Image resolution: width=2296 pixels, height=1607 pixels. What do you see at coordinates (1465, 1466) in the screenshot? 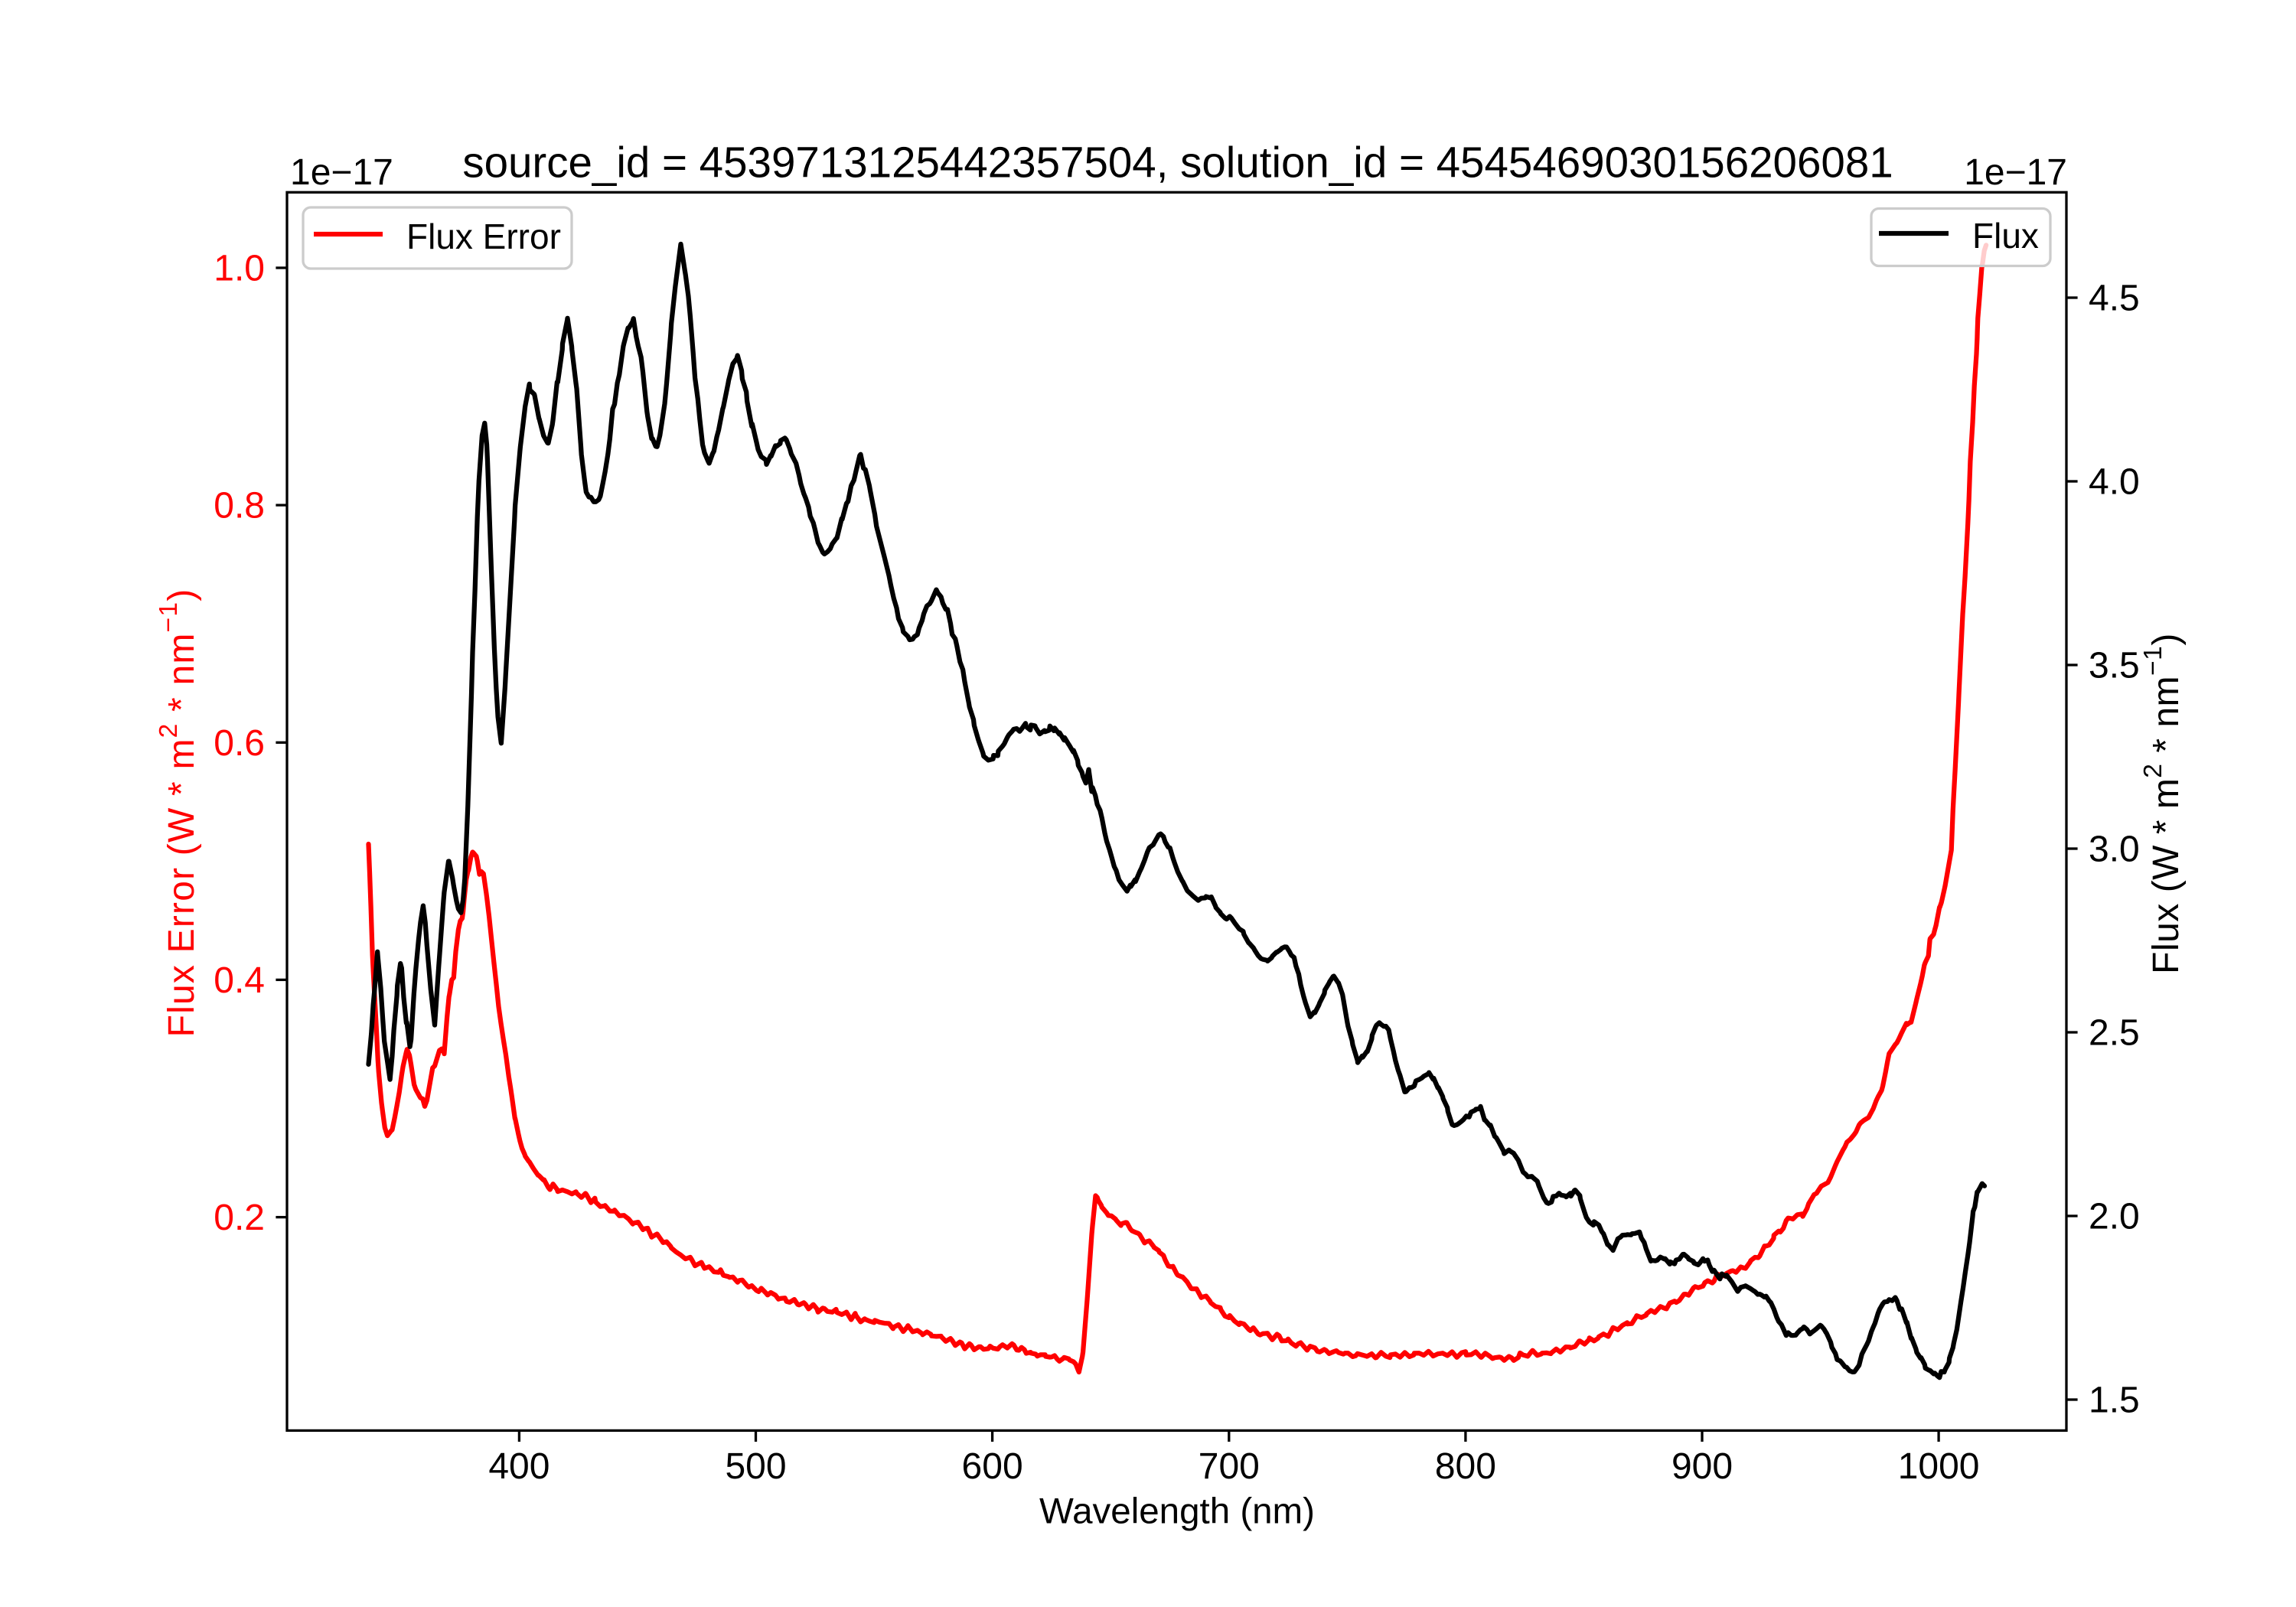
I see `svg-text: 800` at bounding box center [1465, 1466].